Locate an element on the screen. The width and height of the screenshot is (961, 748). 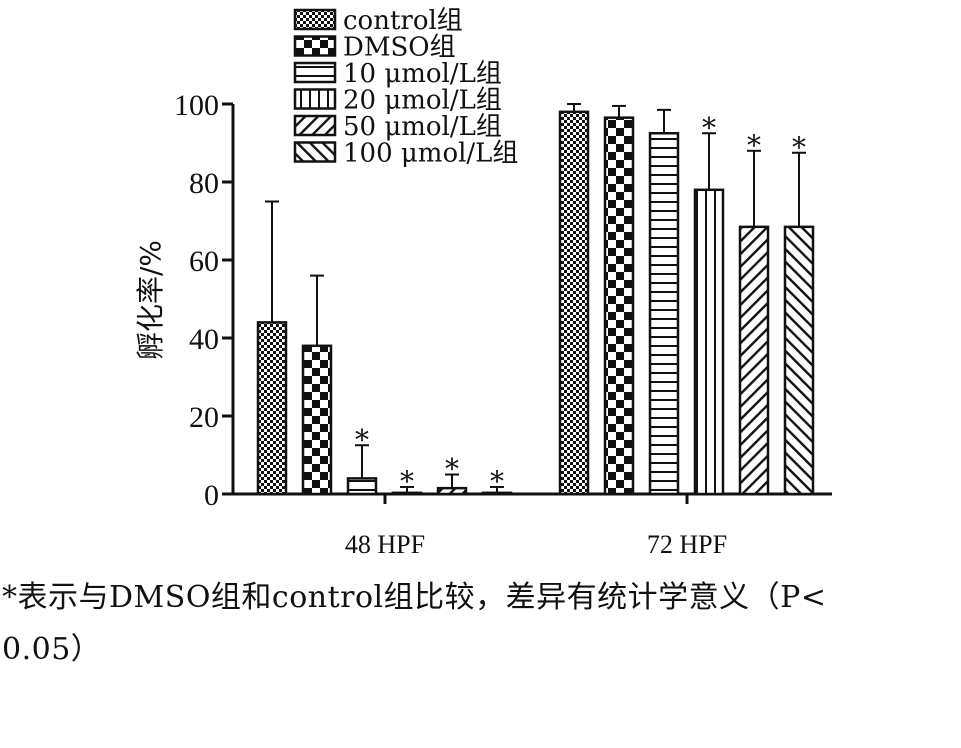
legend-label: DMSO组 is located at coordinates (399, 48).